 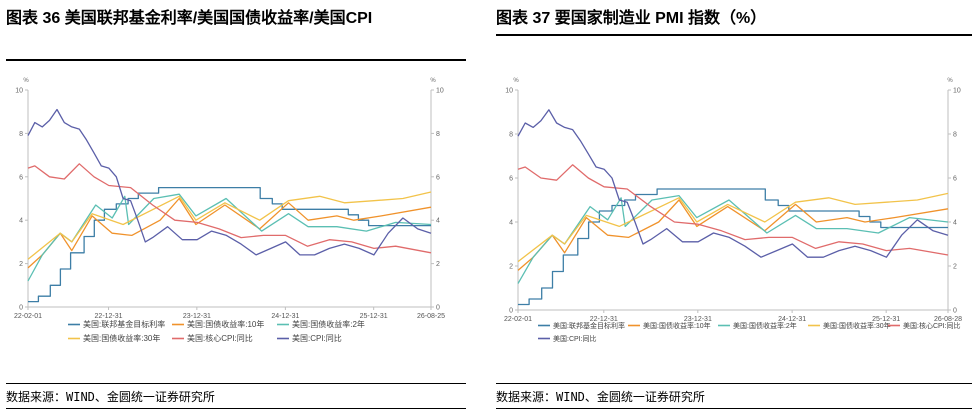 What do you see at coordinates (631, 18) in the screenshot?
I see `figure-title: 图表 37 要国家制造业 PMI 指数（%）` at bounding box center [631, 18].